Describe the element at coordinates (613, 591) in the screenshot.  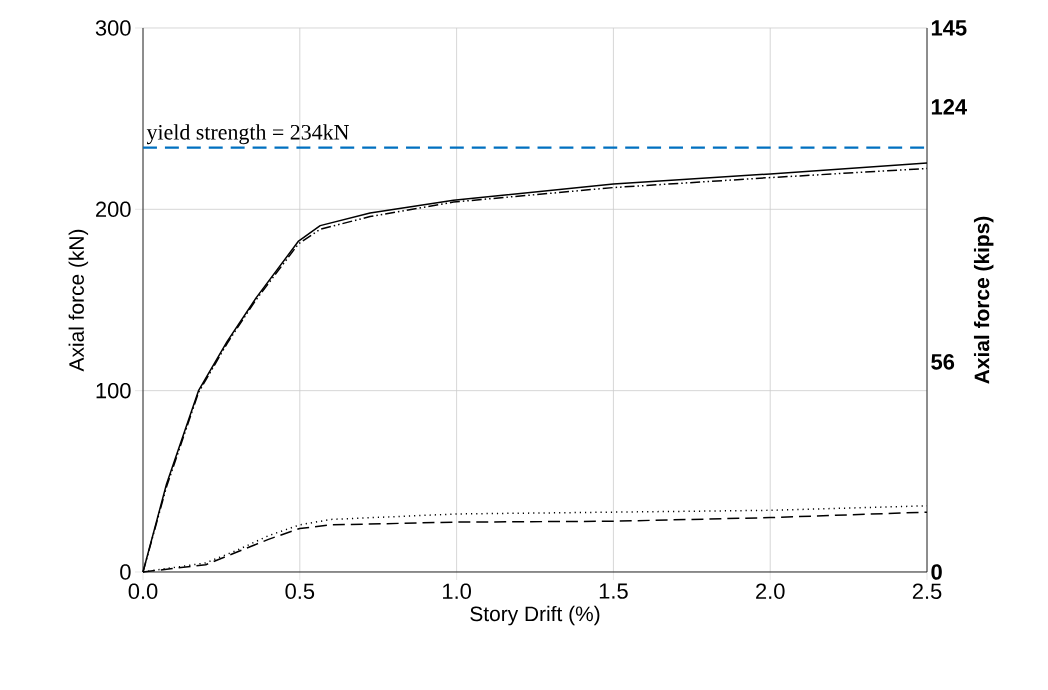
I see `x-tick-label: 1.5` at that location.